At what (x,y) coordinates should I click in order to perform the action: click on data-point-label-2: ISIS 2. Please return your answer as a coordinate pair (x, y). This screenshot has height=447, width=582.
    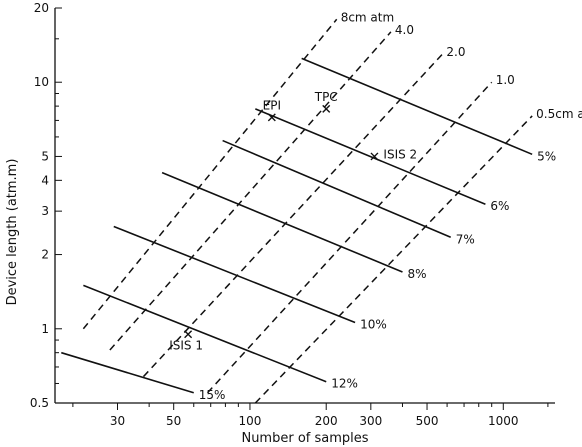
    Looking at the image, I should click on (400, 154).